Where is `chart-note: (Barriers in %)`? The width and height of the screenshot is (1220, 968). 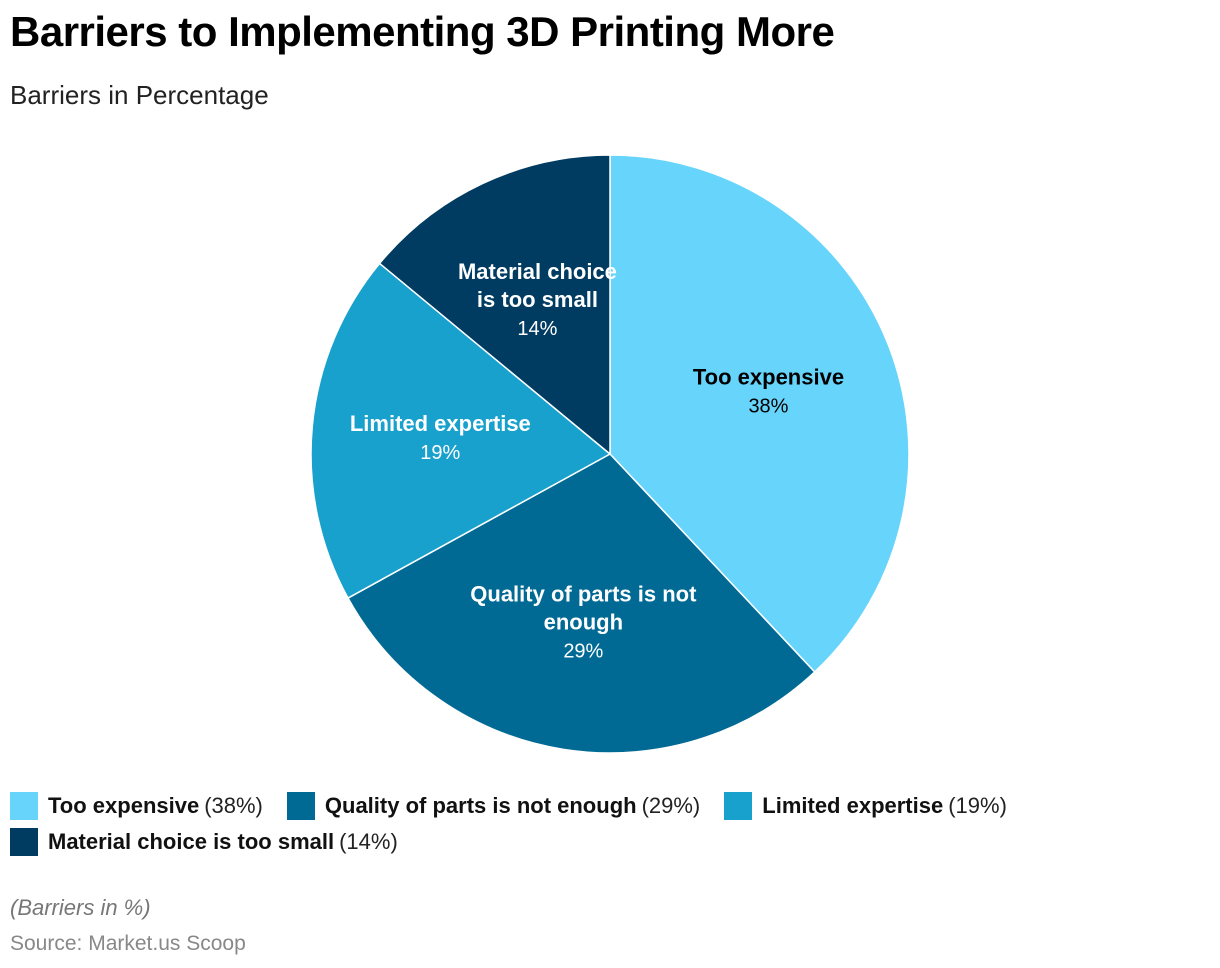
chart-note: (Barriers in %) is located at coordinates (80, 908).